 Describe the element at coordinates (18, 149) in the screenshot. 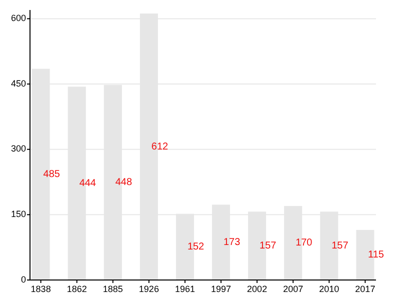

I see `y-tick-label: 300` at that location.